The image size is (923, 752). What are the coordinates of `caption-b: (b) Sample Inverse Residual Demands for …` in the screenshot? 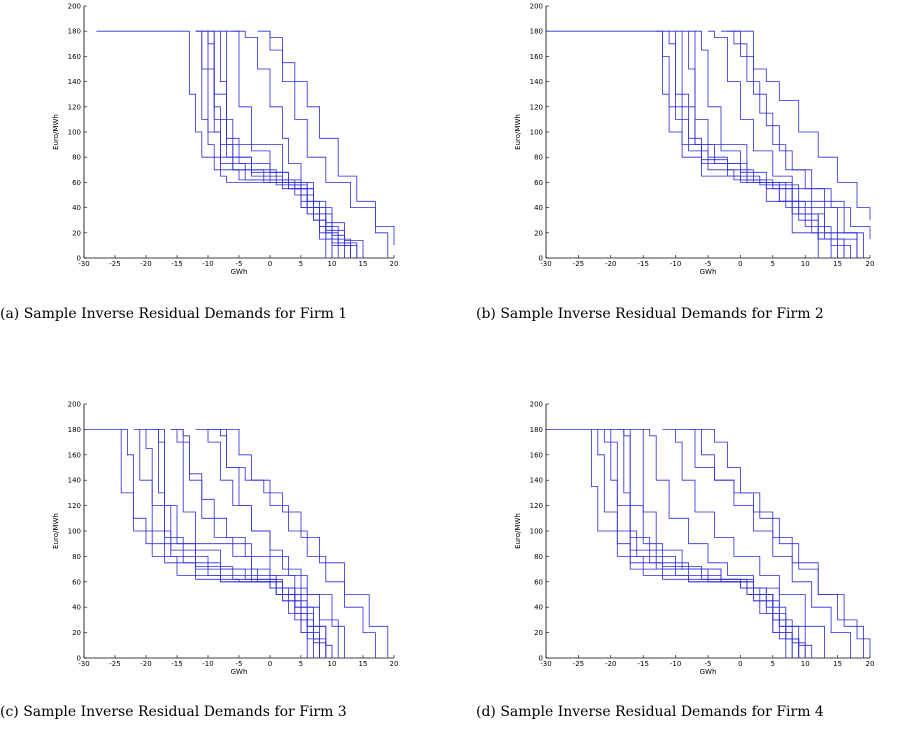 It's located at (650, 314).